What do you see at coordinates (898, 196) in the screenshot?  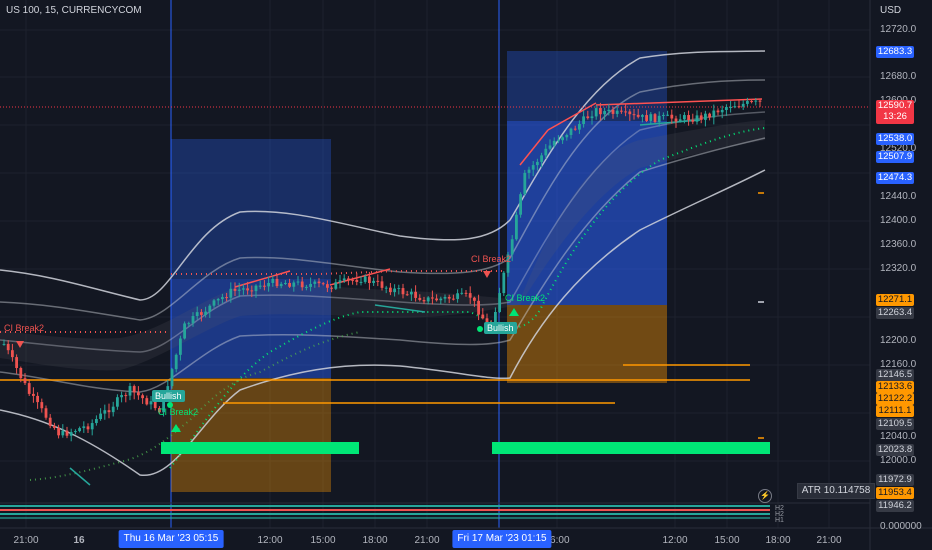 I see `price-tick: 12440.0` at bounding box center [898, 196].